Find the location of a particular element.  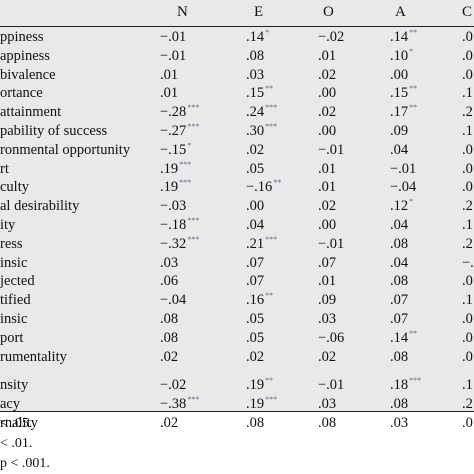

table-cell: .14* is located at coordinates (258, 37).